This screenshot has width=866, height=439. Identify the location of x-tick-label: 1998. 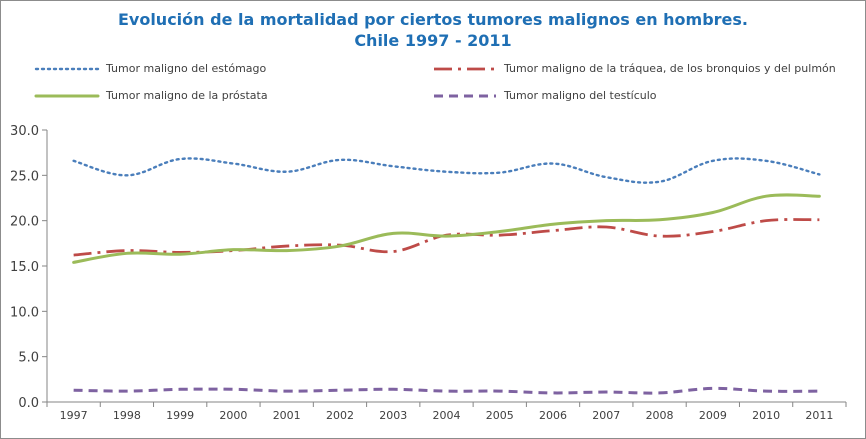
(127, 415).